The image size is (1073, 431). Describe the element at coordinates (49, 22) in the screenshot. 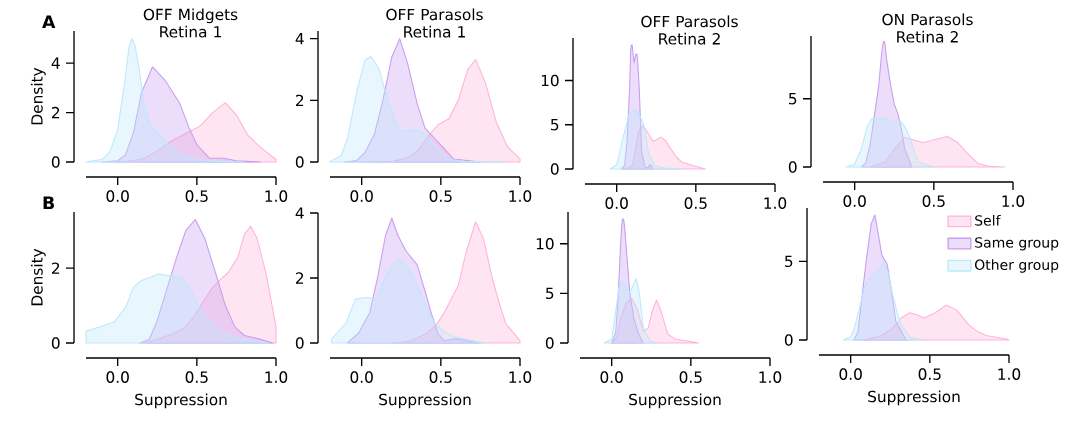

I see `text: A` at that location.